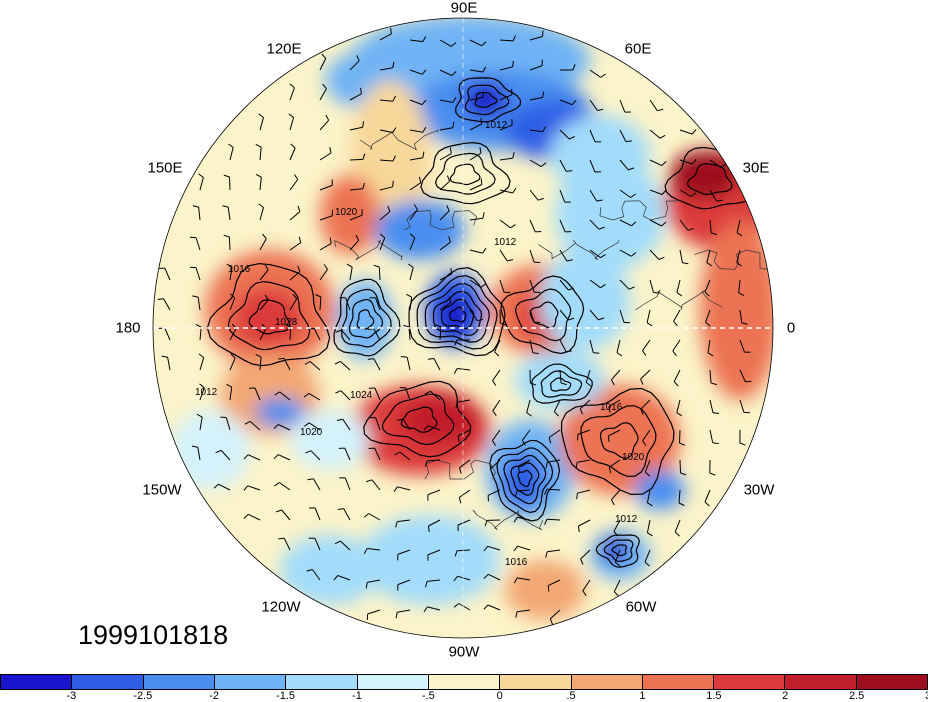 Image resolution: width=928 pixels, height=702 pixels. Describe the element at coordinates (214, 696) in the screenshot. I see `colorbar-tick-label: -2` at that location.